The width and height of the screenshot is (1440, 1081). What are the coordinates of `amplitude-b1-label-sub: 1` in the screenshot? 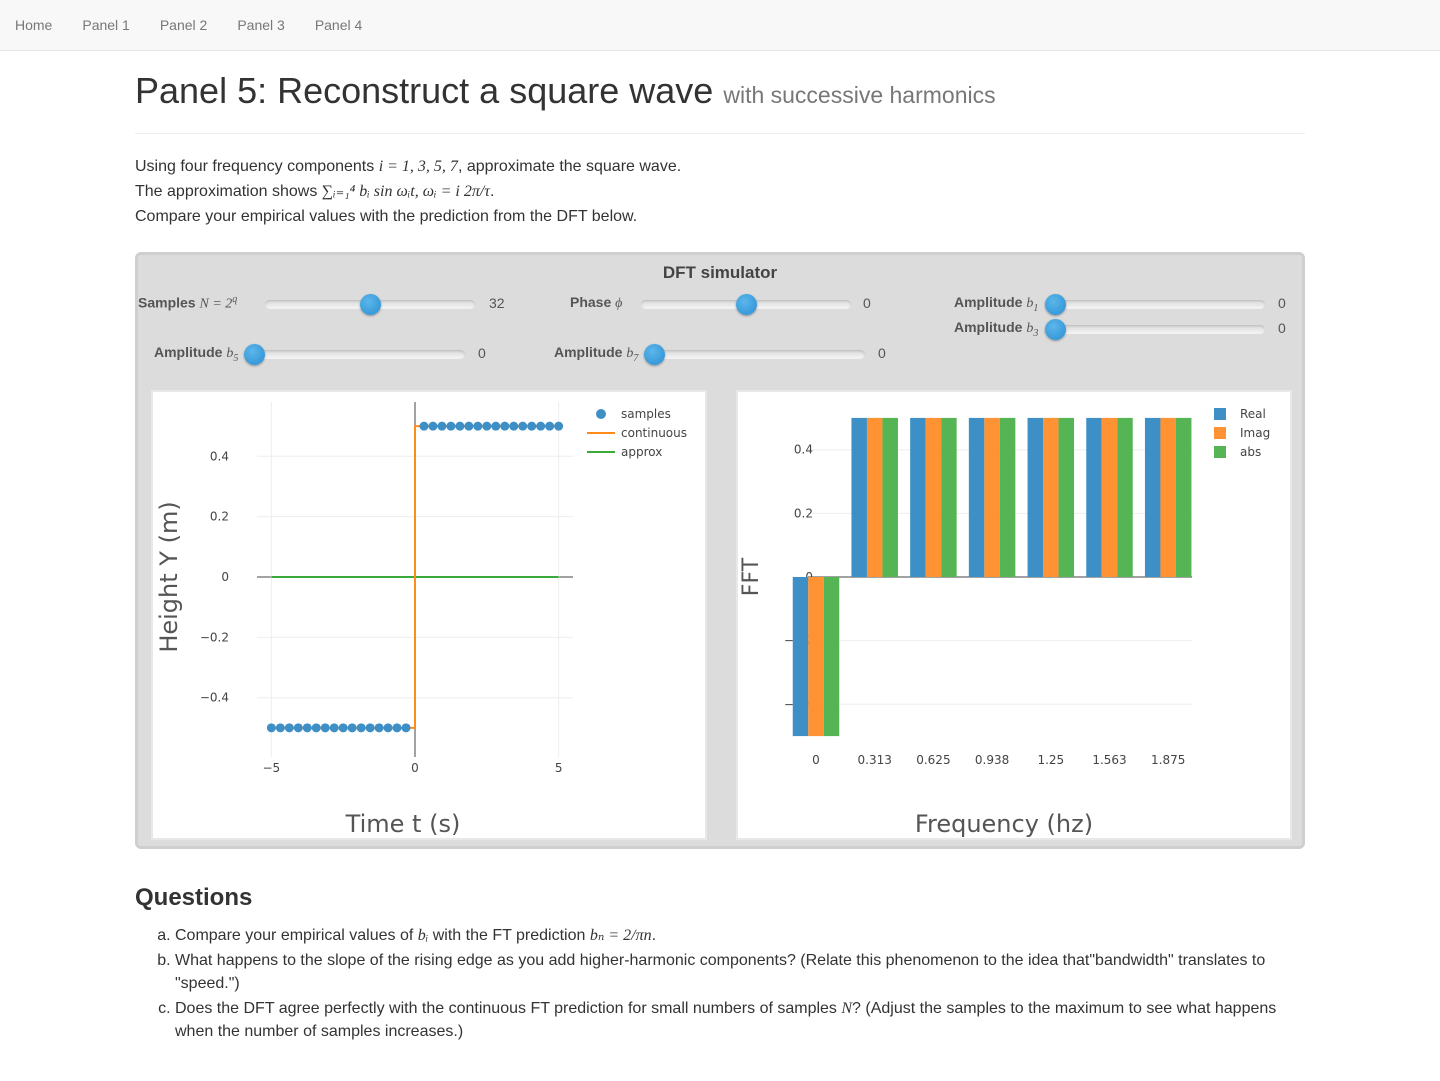 It's located at (1036, 308).